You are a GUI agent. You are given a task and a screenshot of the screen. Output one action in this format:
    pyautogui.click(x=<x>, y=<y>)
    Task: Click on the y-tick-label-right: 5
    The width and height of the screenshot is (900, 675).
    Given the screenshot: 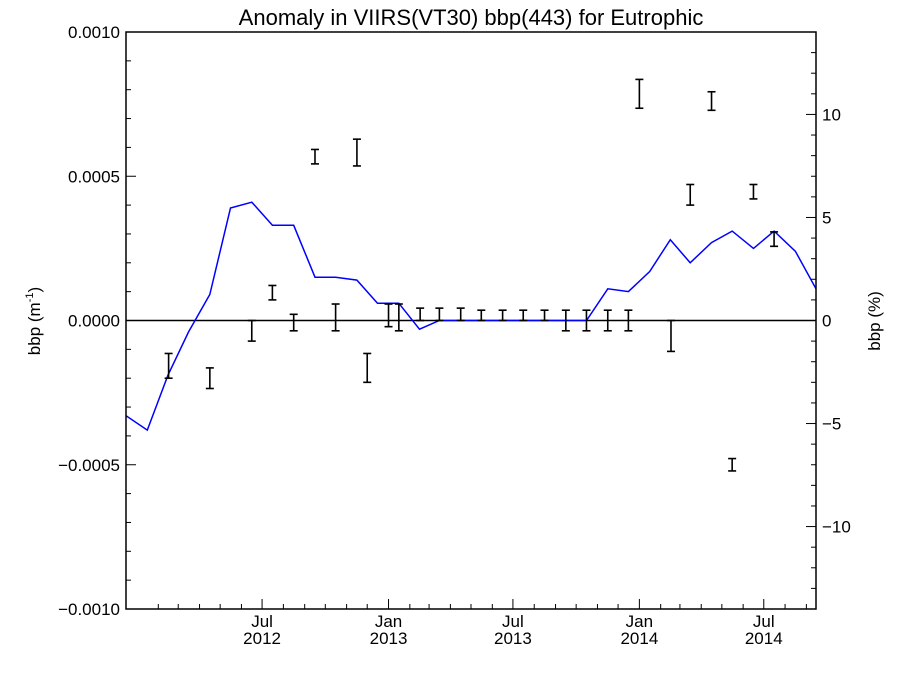 What is the action you would take?
    pyautogui.click(x=826, y=217)
    